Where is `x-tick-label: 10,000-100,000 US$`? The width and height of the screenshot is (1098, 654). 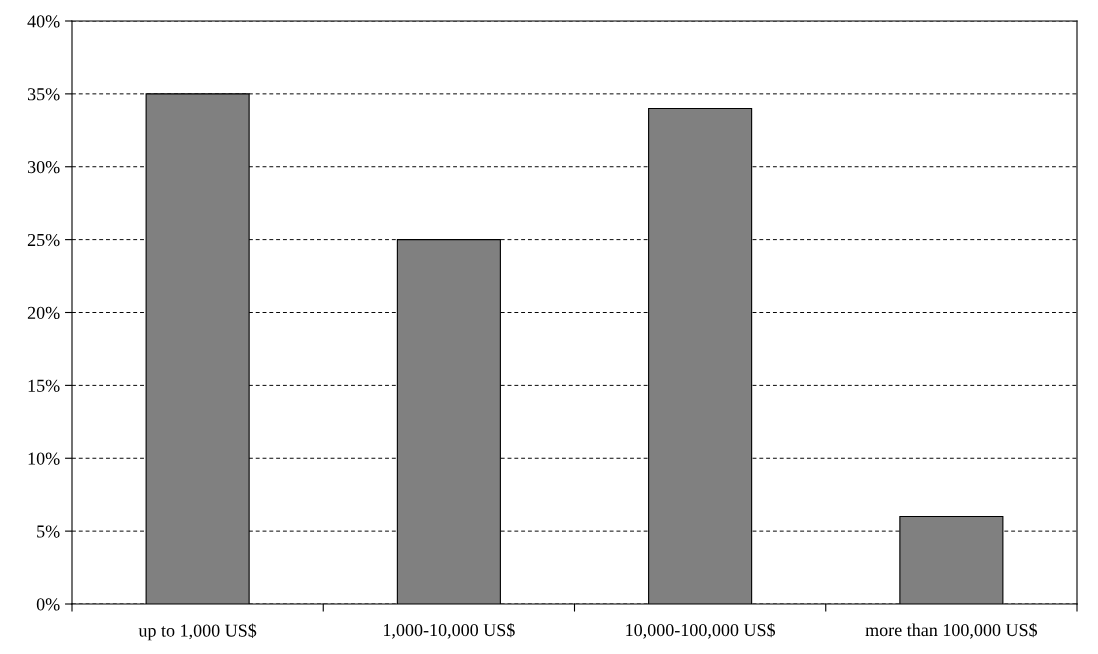
x-tick-label: 10,000-100,000 US$ is located at coordinates (701, 630).